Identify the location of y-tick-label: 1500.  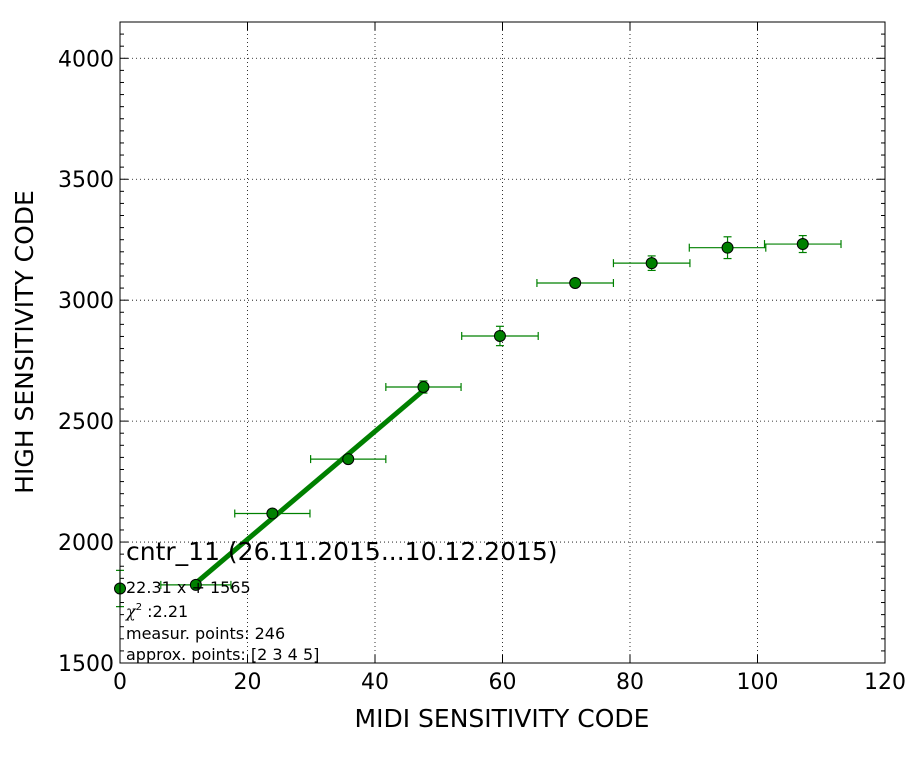
(86, 664).